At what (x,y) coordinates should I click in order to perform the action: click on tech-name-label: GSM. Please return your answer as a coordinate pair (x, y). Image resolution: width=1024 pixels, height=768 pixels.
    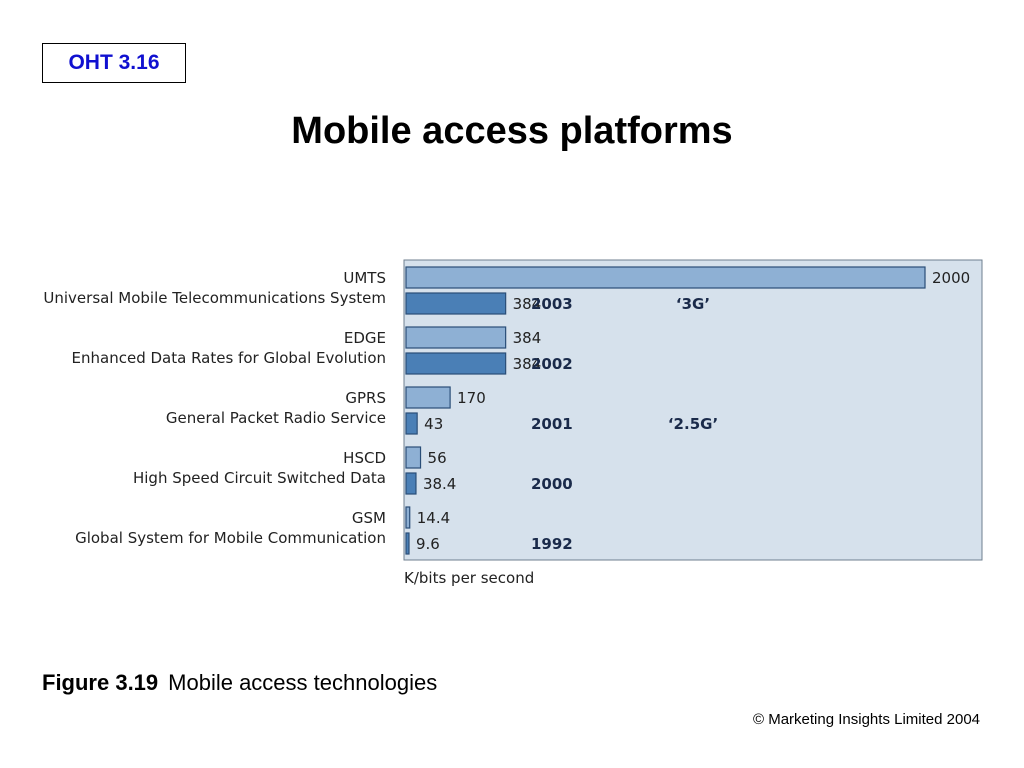
    Looking at the image, I should click on (369, 518).